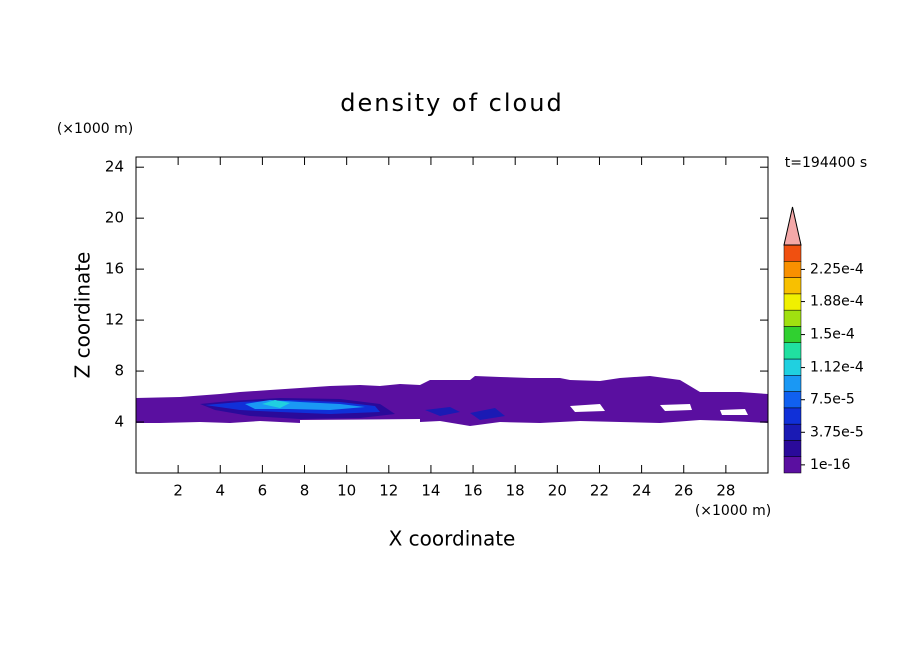 This screenshot has width=904, height=654. I want to click on y-axis-label: Z coordinate, so click(83, 315).